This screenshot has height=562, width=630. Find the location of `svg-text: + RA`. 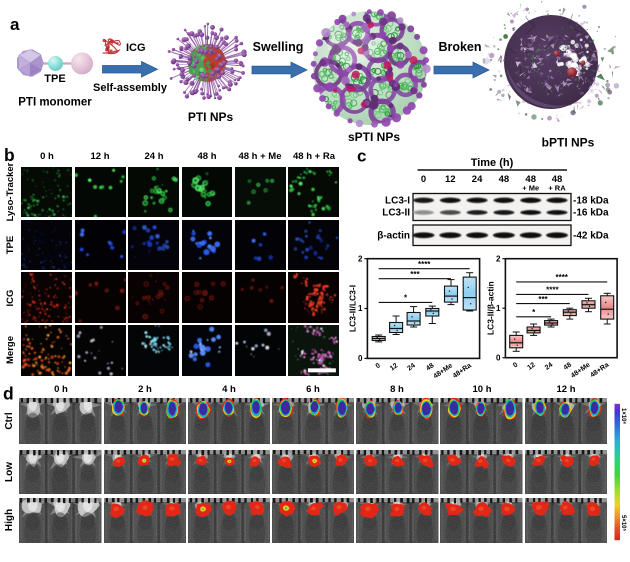

svg-text: + RA is located at coordinates (557, 188).